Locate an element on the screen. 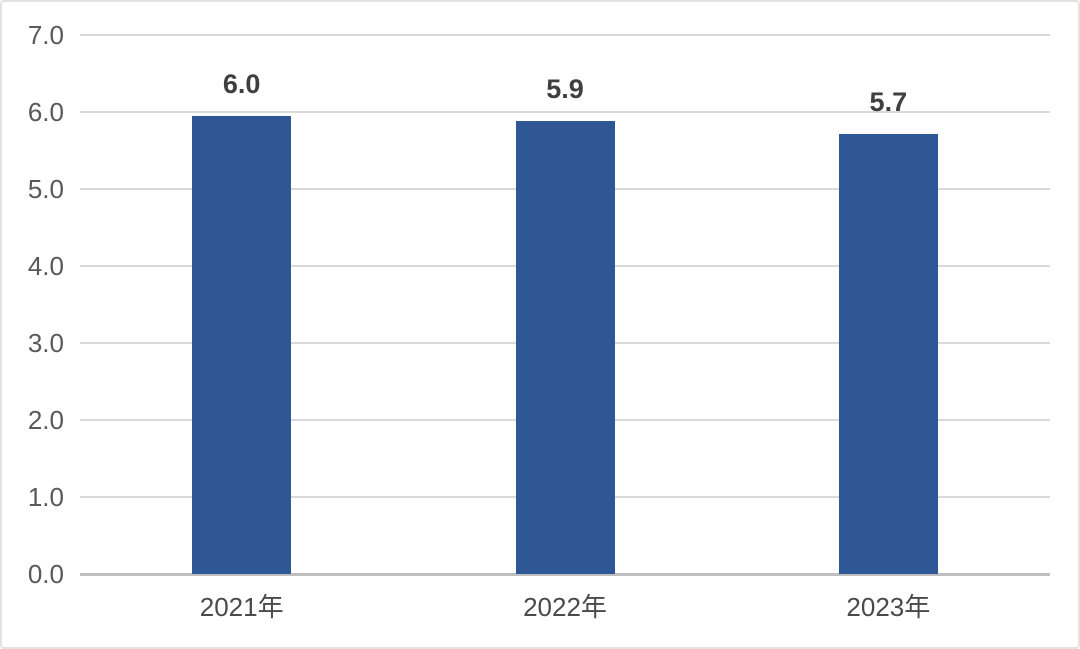 The image size is (1080, 649). y-axis-tick-label: 5.0 is located at coordinates (45, 189).